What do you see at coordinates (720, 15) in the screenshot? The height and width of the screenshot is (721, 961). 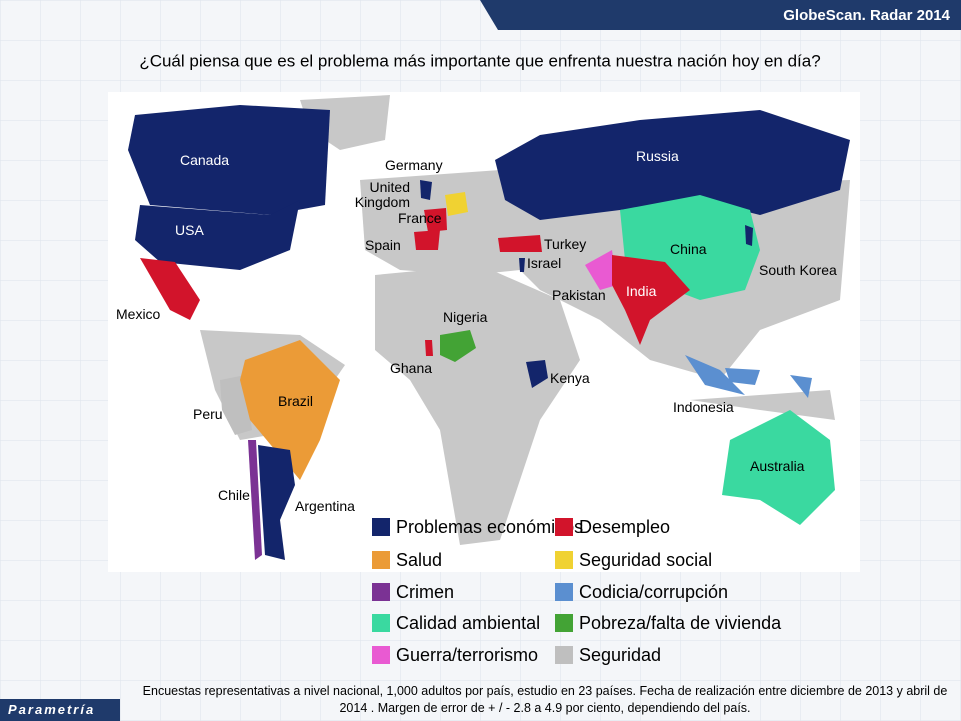 I see `brand-bar` at bounding box center [720, 15].